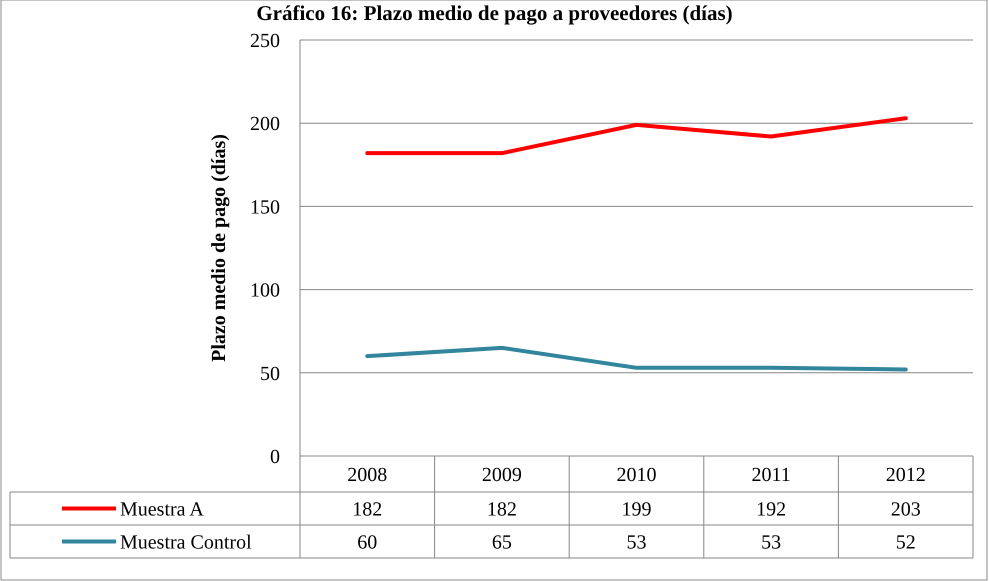 The width and height of the screenshot is (989, 581). Describe the element at coordinates (906, 475) in the screenshot. I see `x-tick-label: 2012` at that location.